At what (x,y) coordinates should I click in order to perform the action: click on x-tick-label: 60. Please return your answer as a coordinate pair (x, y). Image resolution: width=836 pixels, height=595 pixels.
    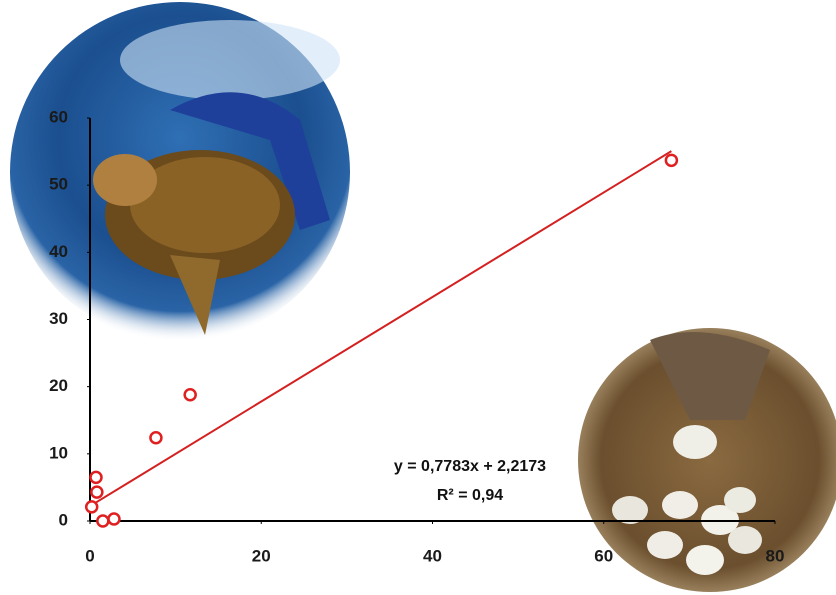
    Looking at the image, I should click on (603, 555).